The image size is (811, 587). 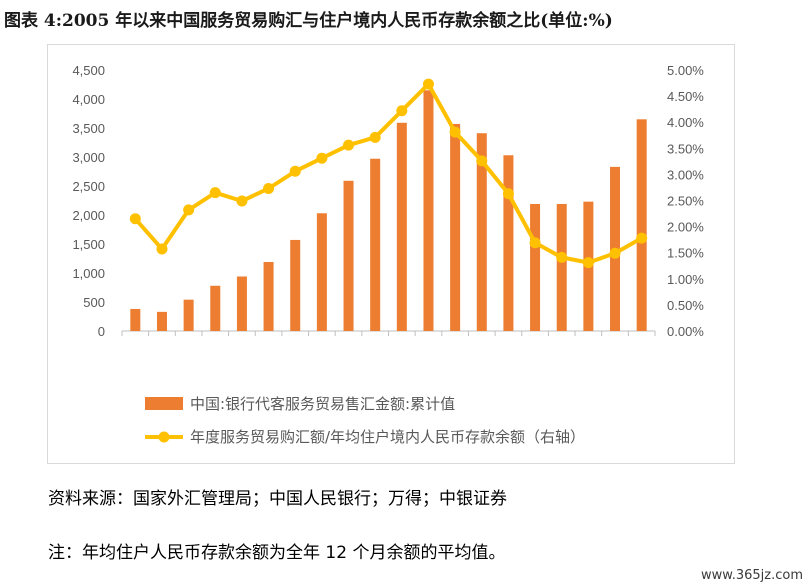 I want to click on y-left-tick-label: 3,000, so click(x=88, y=157).